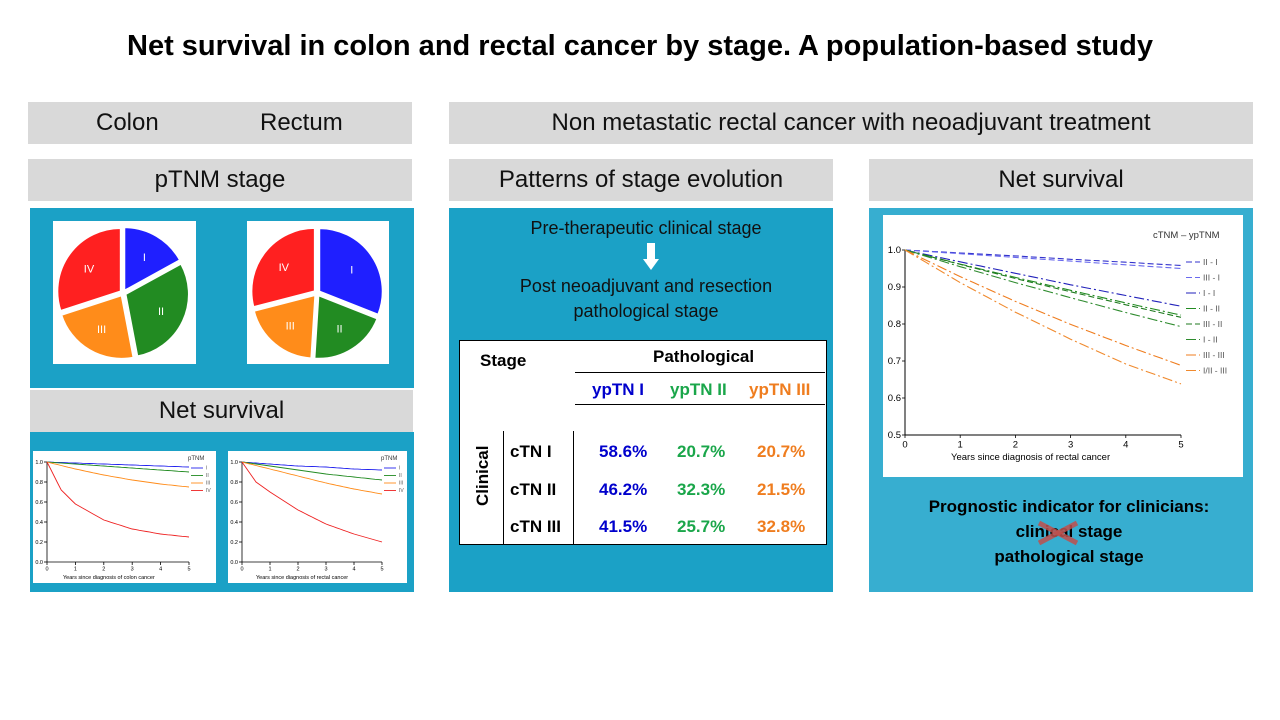 The height and width of the screenshot is (720, 1280). What do you see at coordinates (623, 526) in the screenshot?
I see `cell-3-1: 41.5%` at bounding box center [623, 526].